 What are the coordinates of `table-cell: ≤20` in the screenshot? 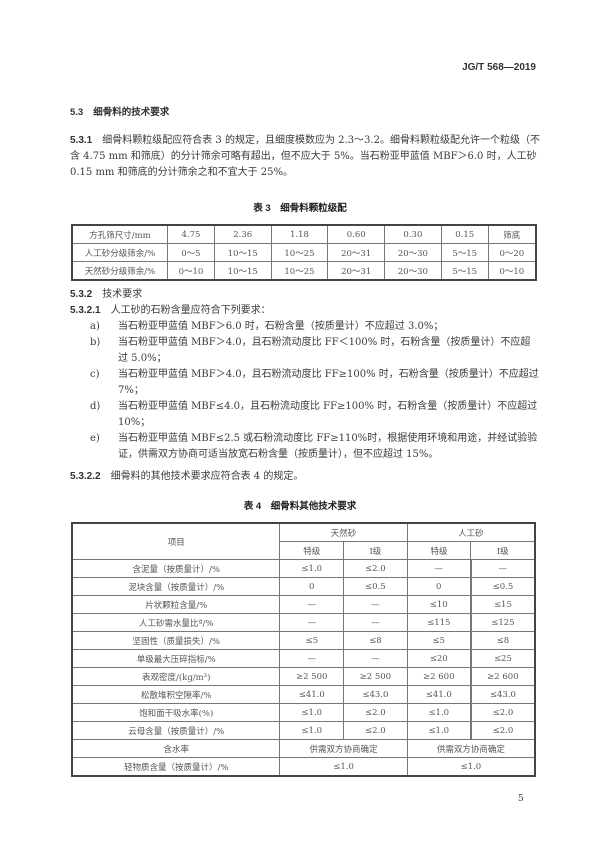 It's located at (439, 658).